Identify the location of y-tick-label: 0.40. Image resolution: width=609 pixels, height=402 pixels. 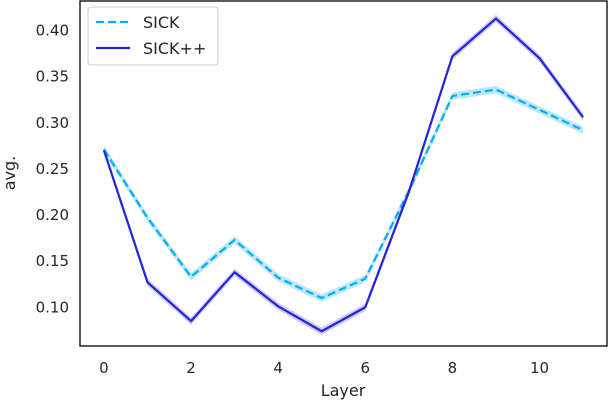
(52, 31).